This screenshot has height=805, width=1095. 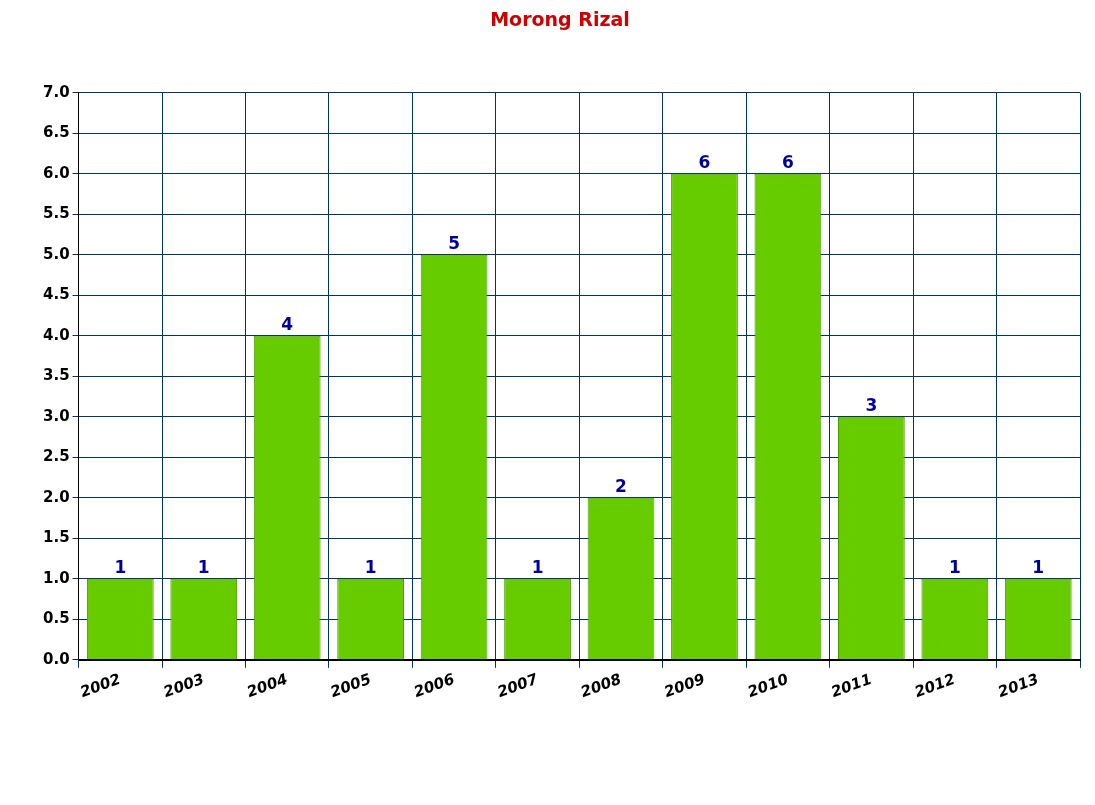 I want to click on x-tick-label: 2008, so click(x=601, y=685).